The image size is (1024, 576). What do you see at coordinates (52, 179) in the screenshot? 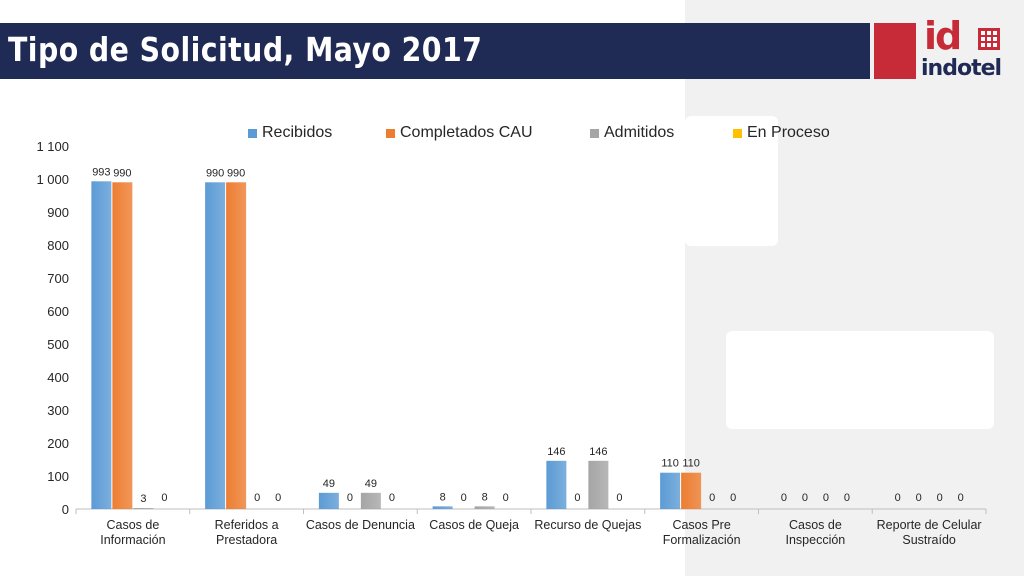
I see `y-tick-label: 1 000` at bounding box center [52, 179].